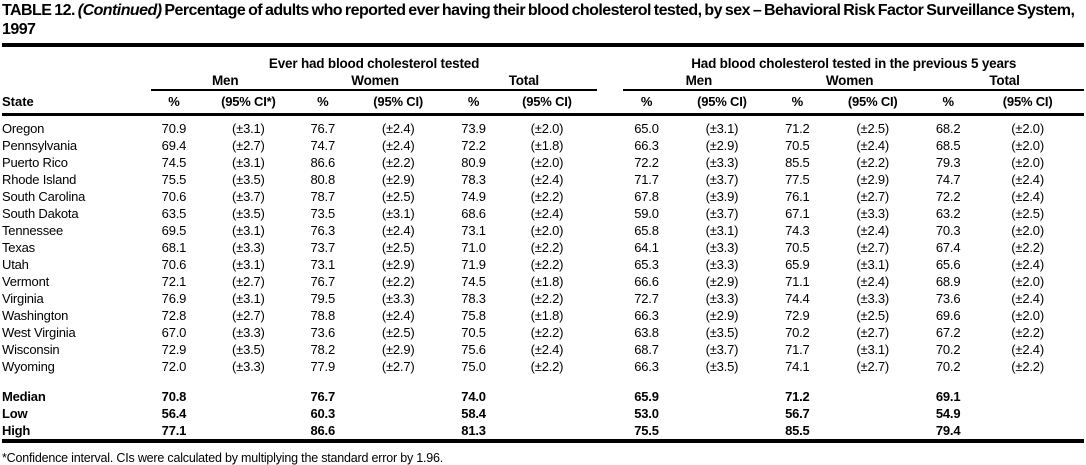 This screenshot has height=465, width=1086. Describe the element at coordinates (225, 81) in the screenshot. I see `subheader-men-ever: Men` at that location.